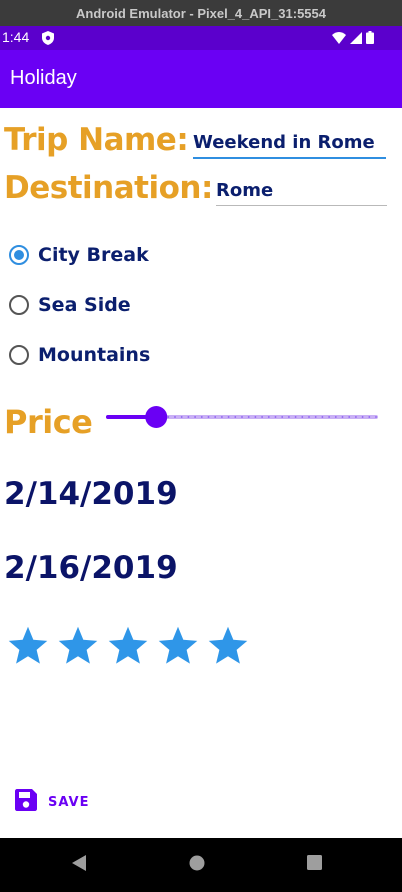 This screenshot has height=892, width=402. I want to click on status-icons, so click(353, 39).